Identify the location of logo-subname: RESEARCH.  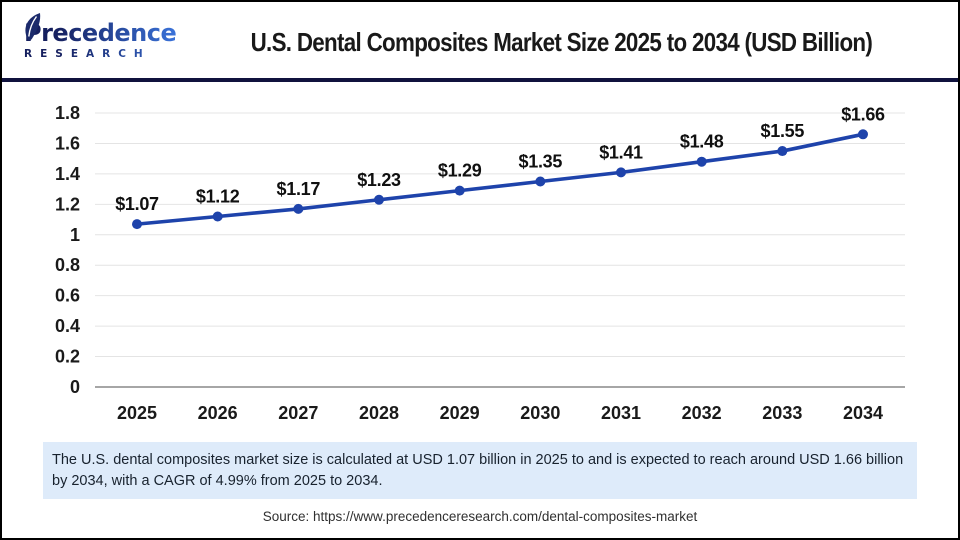
(107, 54).